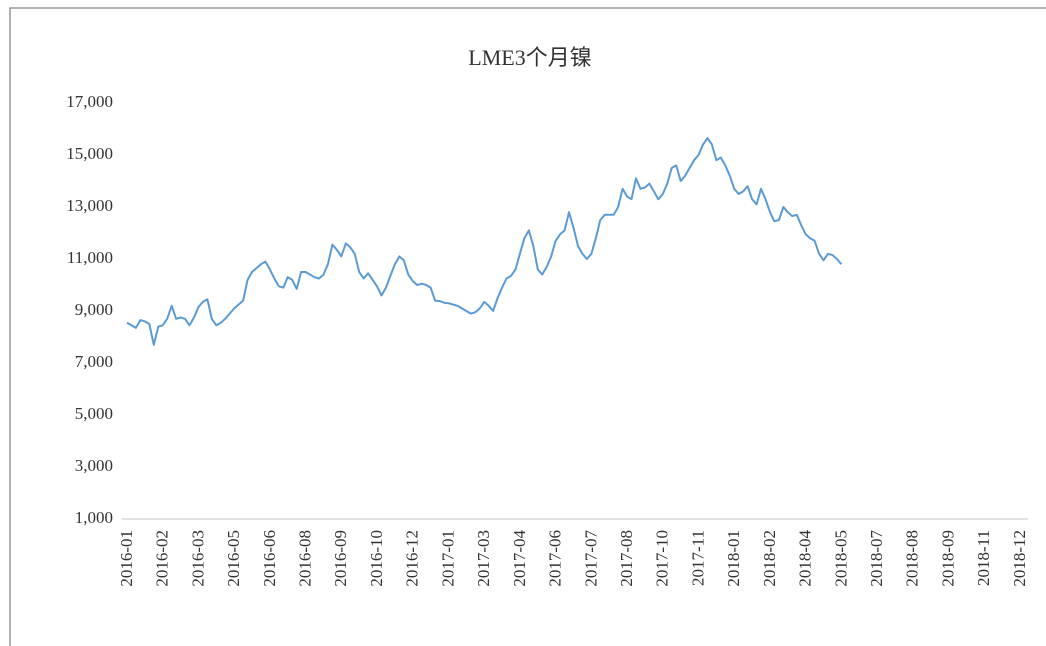 This screenshot has height=646, width=1046. Describe the element at coordinates (90, 257) in the screenshot. I see `y-tick-label: 11,000` at that location.